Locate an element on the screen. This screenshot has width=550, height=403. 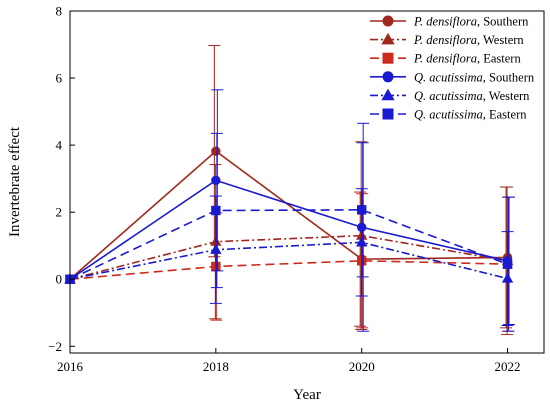
legend-label: P. densiflora, Eastern is located at coordinates (467, 59).